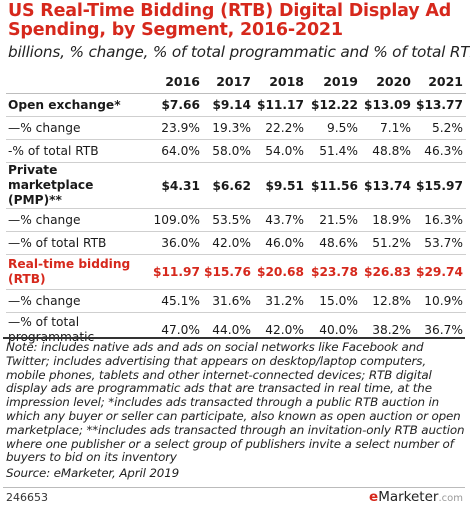 The width and height of the screenshot is (470, 508). I want to click on column-header: 2020, so click(387, 82).